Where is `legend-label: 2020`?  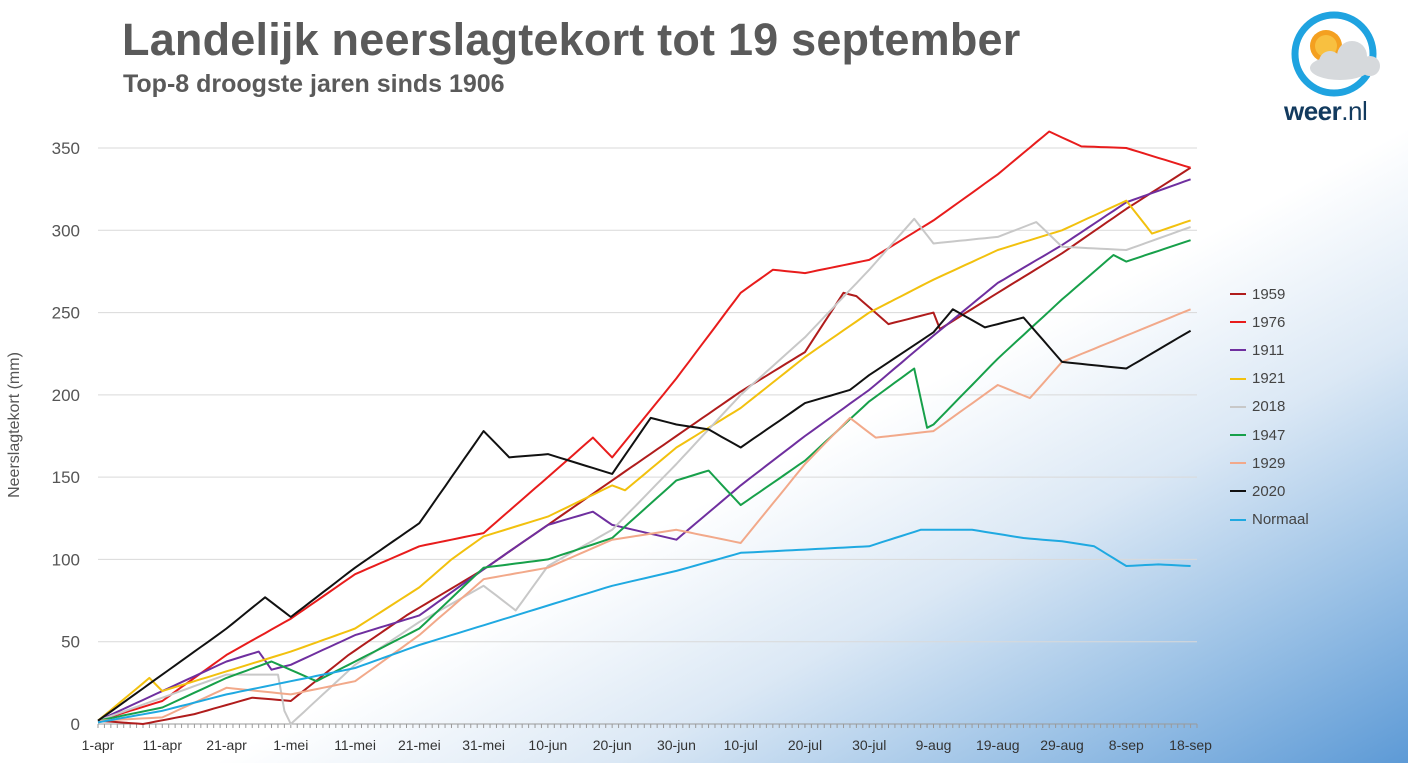
legend-label: 2020 is located at coordinates (1269, 491).